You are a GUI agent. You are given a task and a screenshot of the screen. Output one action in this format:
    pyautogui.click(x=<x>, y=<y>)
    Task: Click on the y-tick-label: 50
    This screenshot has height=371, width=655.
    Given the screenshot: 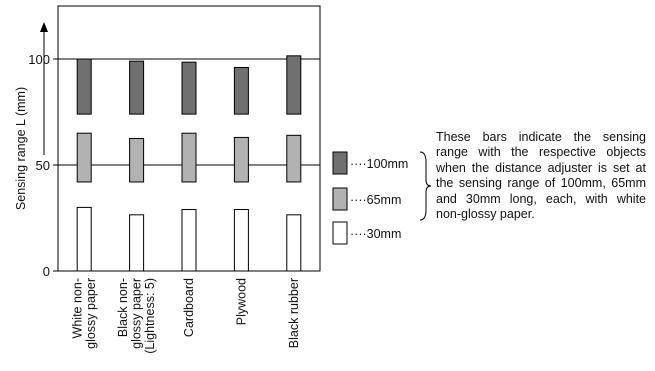 What is the action you would take?
    pyautogui.click(x=43, y=165)
    